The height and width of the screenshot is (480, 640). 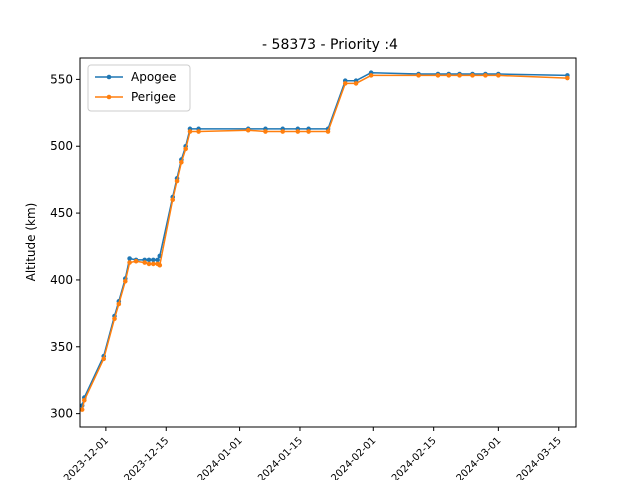 I want to click on y-axis-label: Altitude (km), so click(x=31, y=242).